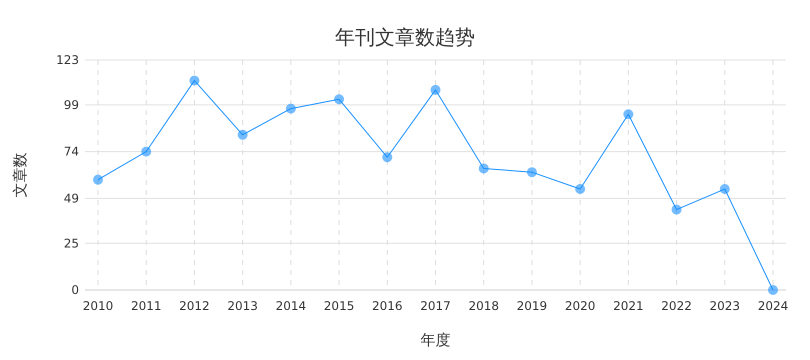 The width and height of the screenshot is (810, 360). What do you see at coordinates (75, 290) in the screenshot?
I see `y-tick-label: 0` at bounding box center [75, 290].